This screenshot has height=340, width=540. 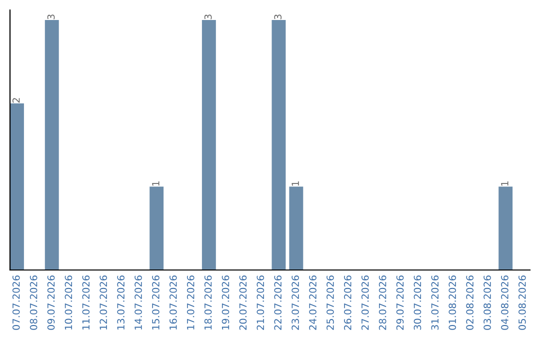 What do you see at coordinates (435, 302) in the screenshot?
I see `x-tick-label: 31.07.2026` at bounding box center [435, 302].